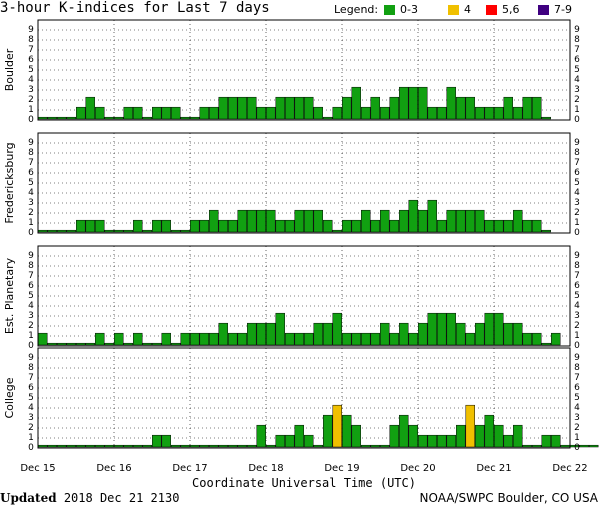  What do you see at coordinates (31, 296) in the screenshot?
I see `y-tick-label-left: 5` at bounding box center [31, 296].